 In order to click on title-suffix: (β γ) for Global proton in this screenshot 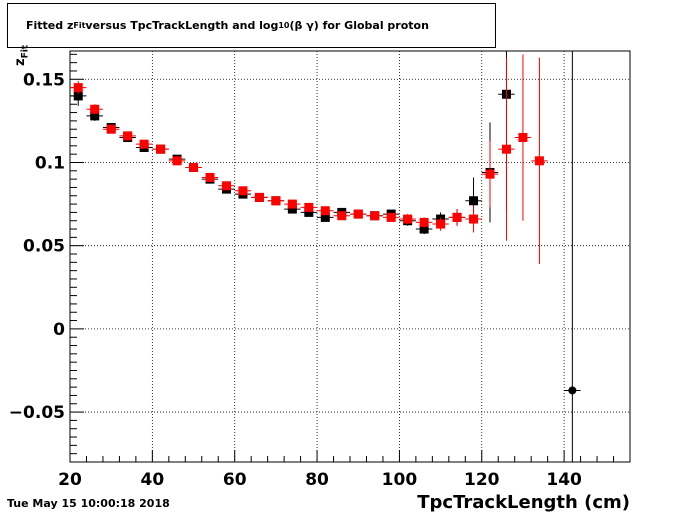, I will do `click(359, 25)`.